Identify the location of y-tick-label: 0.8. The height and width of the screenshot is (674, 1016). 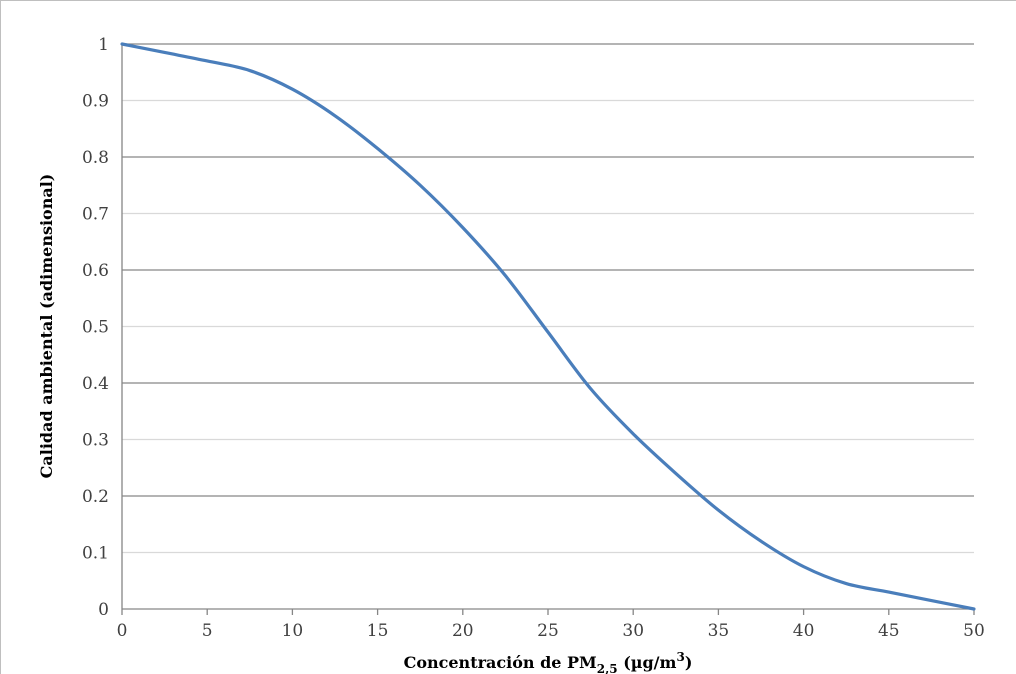
(95, 158).